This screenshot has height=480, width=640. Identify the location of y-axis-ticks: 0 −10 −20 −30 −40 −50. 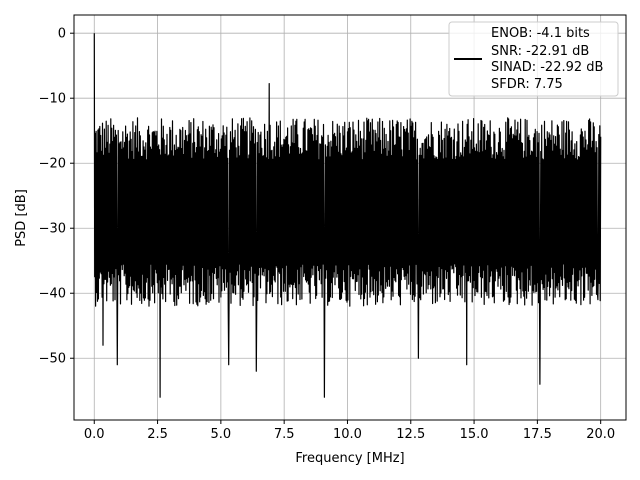
(56, 197).